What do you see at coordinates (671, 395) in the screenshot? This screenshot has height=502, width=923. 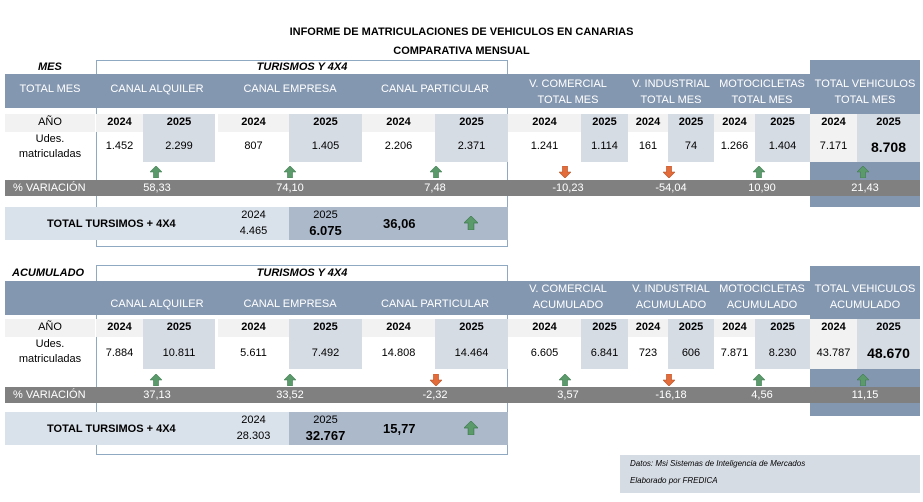 I see `acu-var-industrial: -16,18` at bounding box center [671, 395].